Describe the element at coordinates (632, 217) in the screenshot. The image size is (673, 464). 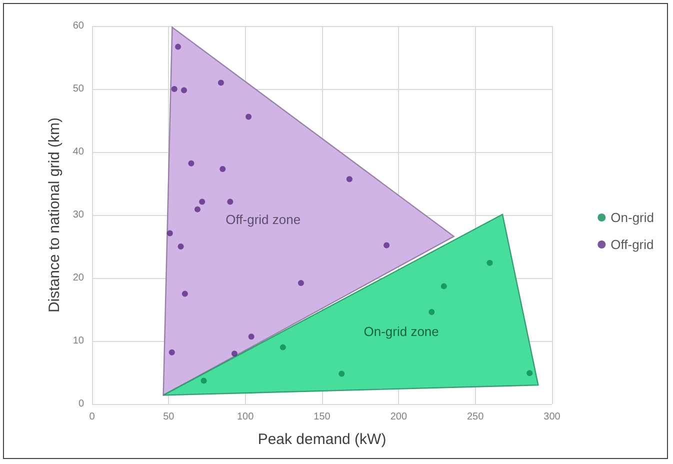
I see `legend-label: On-grid` at that location.